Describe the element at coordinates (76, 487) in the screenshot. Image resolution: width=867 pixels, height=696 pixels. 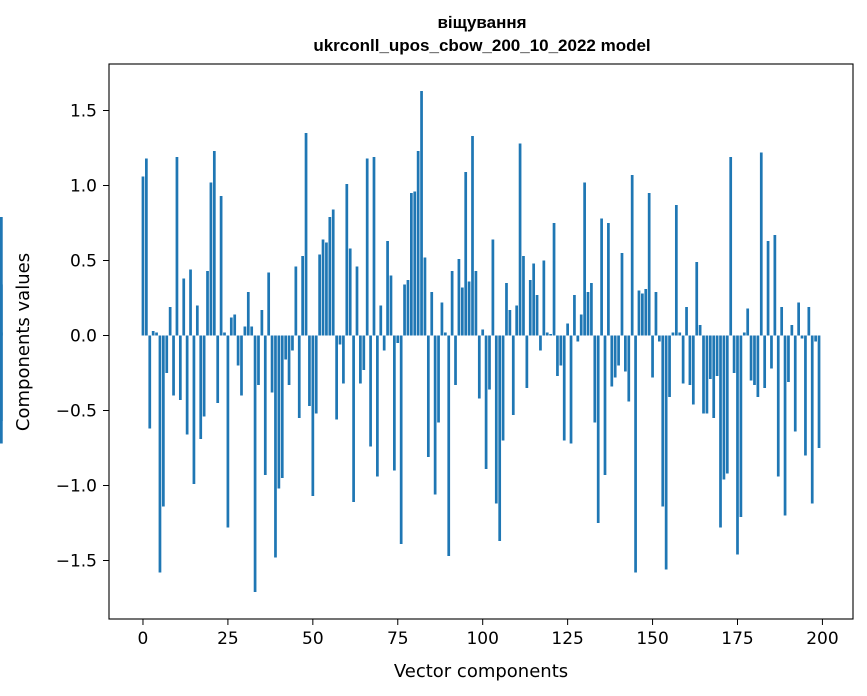
I see `y-tick-label: −1.0` at that location.